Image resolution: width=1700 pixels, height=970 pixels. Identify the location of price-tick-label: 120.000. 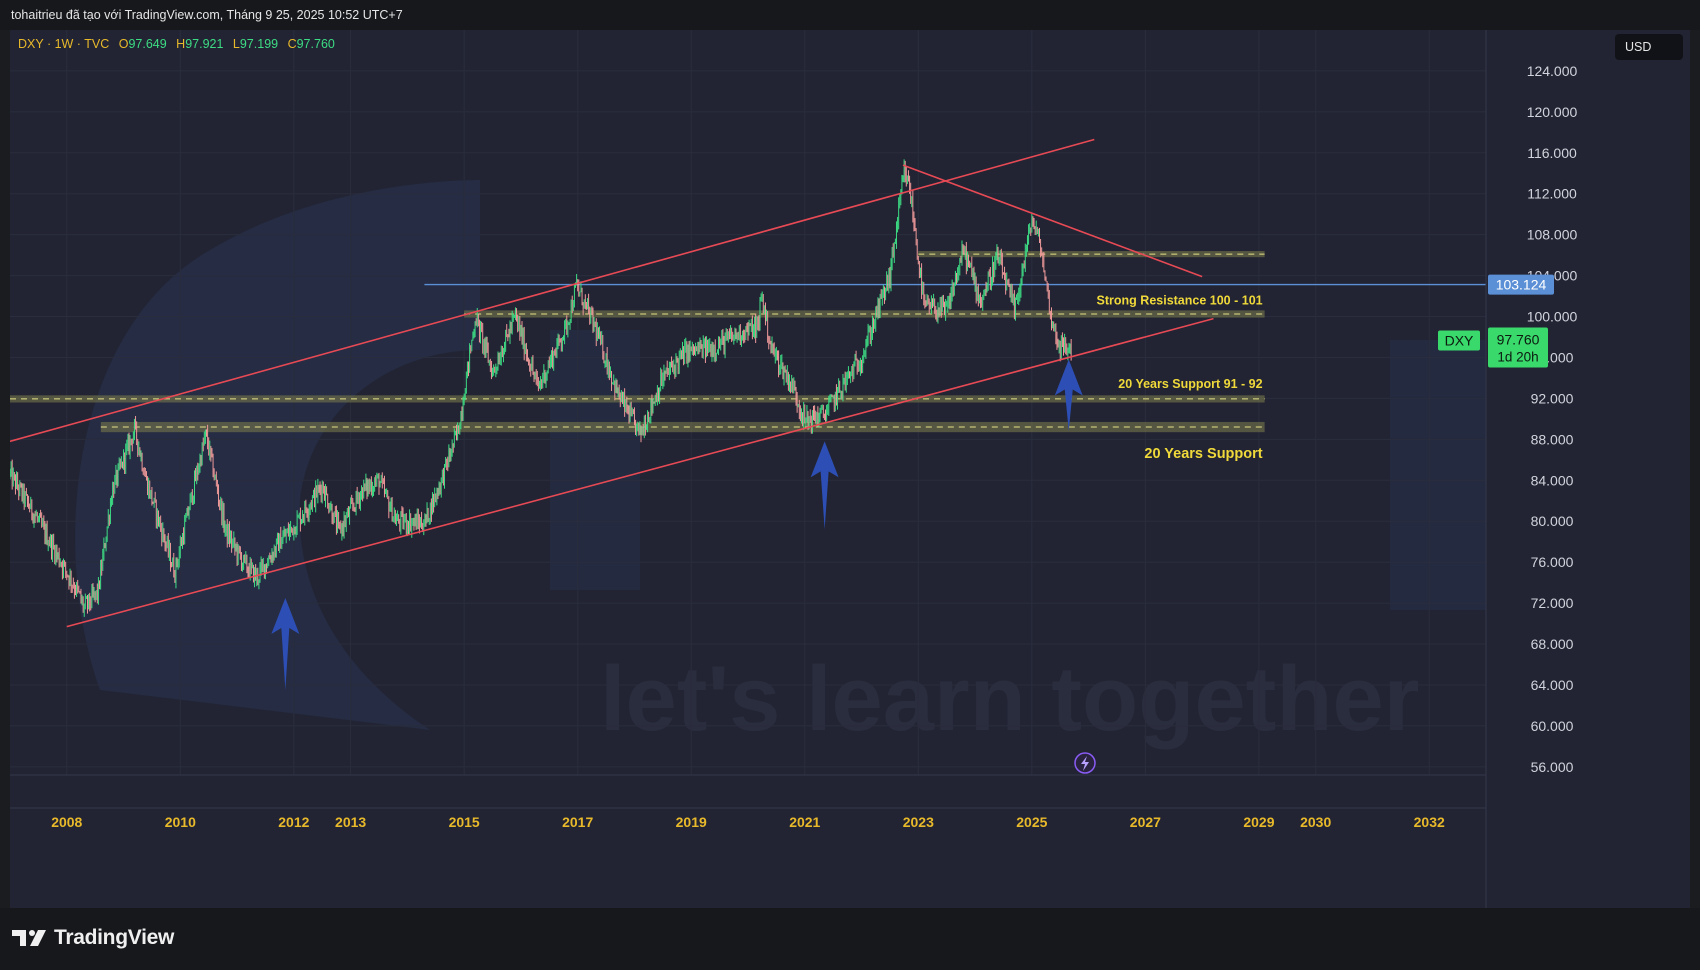
(1552, 112).